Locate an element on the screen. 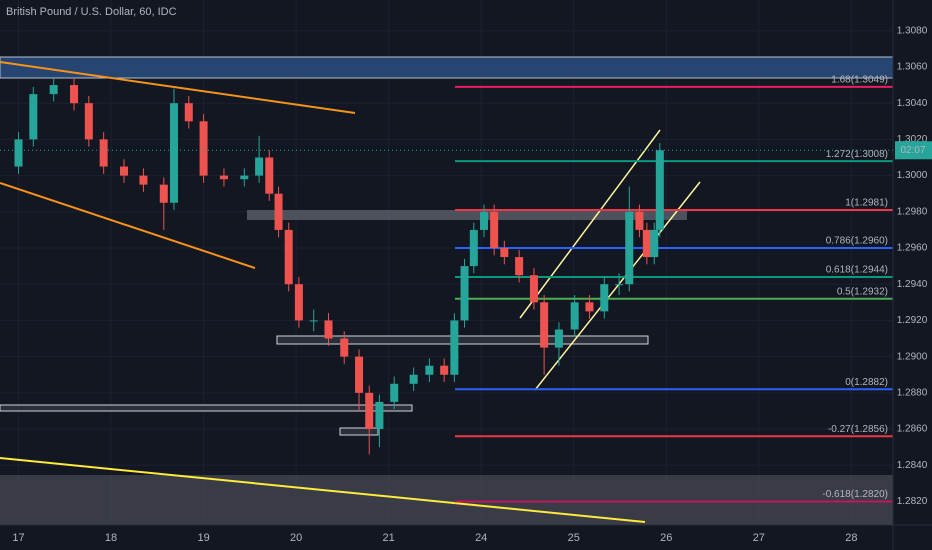 This screenshot has width=932, height=550. fib-label: 0(1.2882) is located at coordinates (866, 382).